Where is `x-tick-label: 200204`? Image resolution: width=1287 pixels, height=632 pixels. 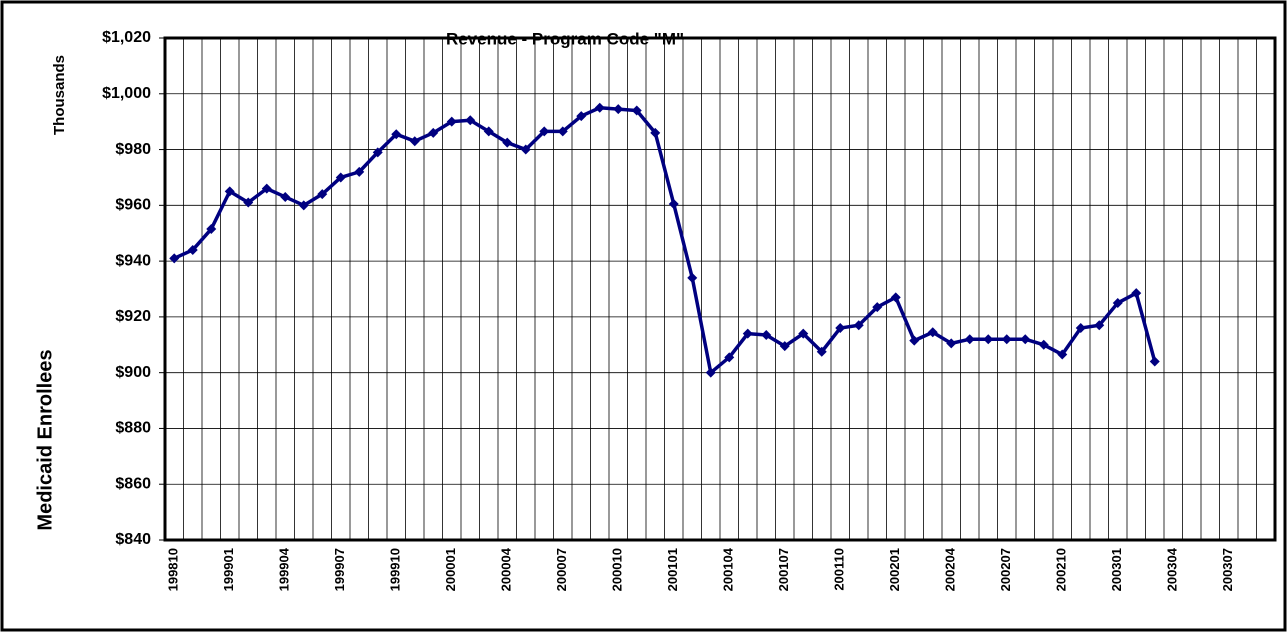 x-tick-label: 200204 is located at coordinates (950, 569).